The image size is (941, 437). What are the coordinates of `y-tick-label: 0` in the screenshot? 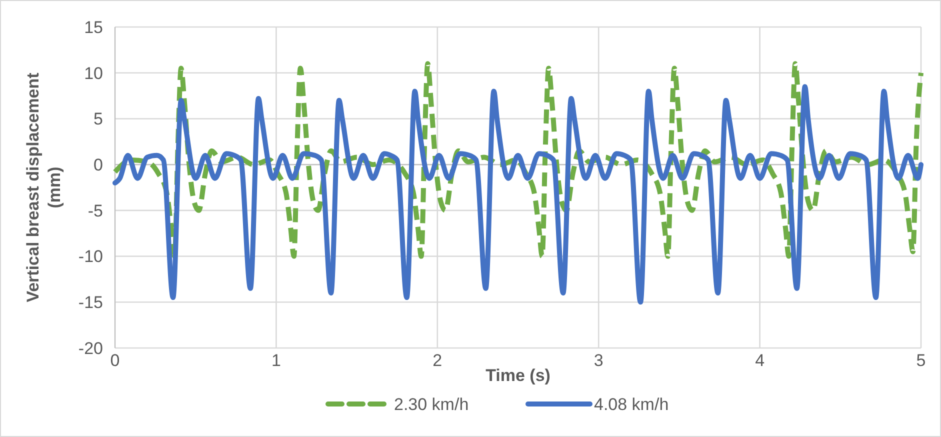 It's located at (98, 165).